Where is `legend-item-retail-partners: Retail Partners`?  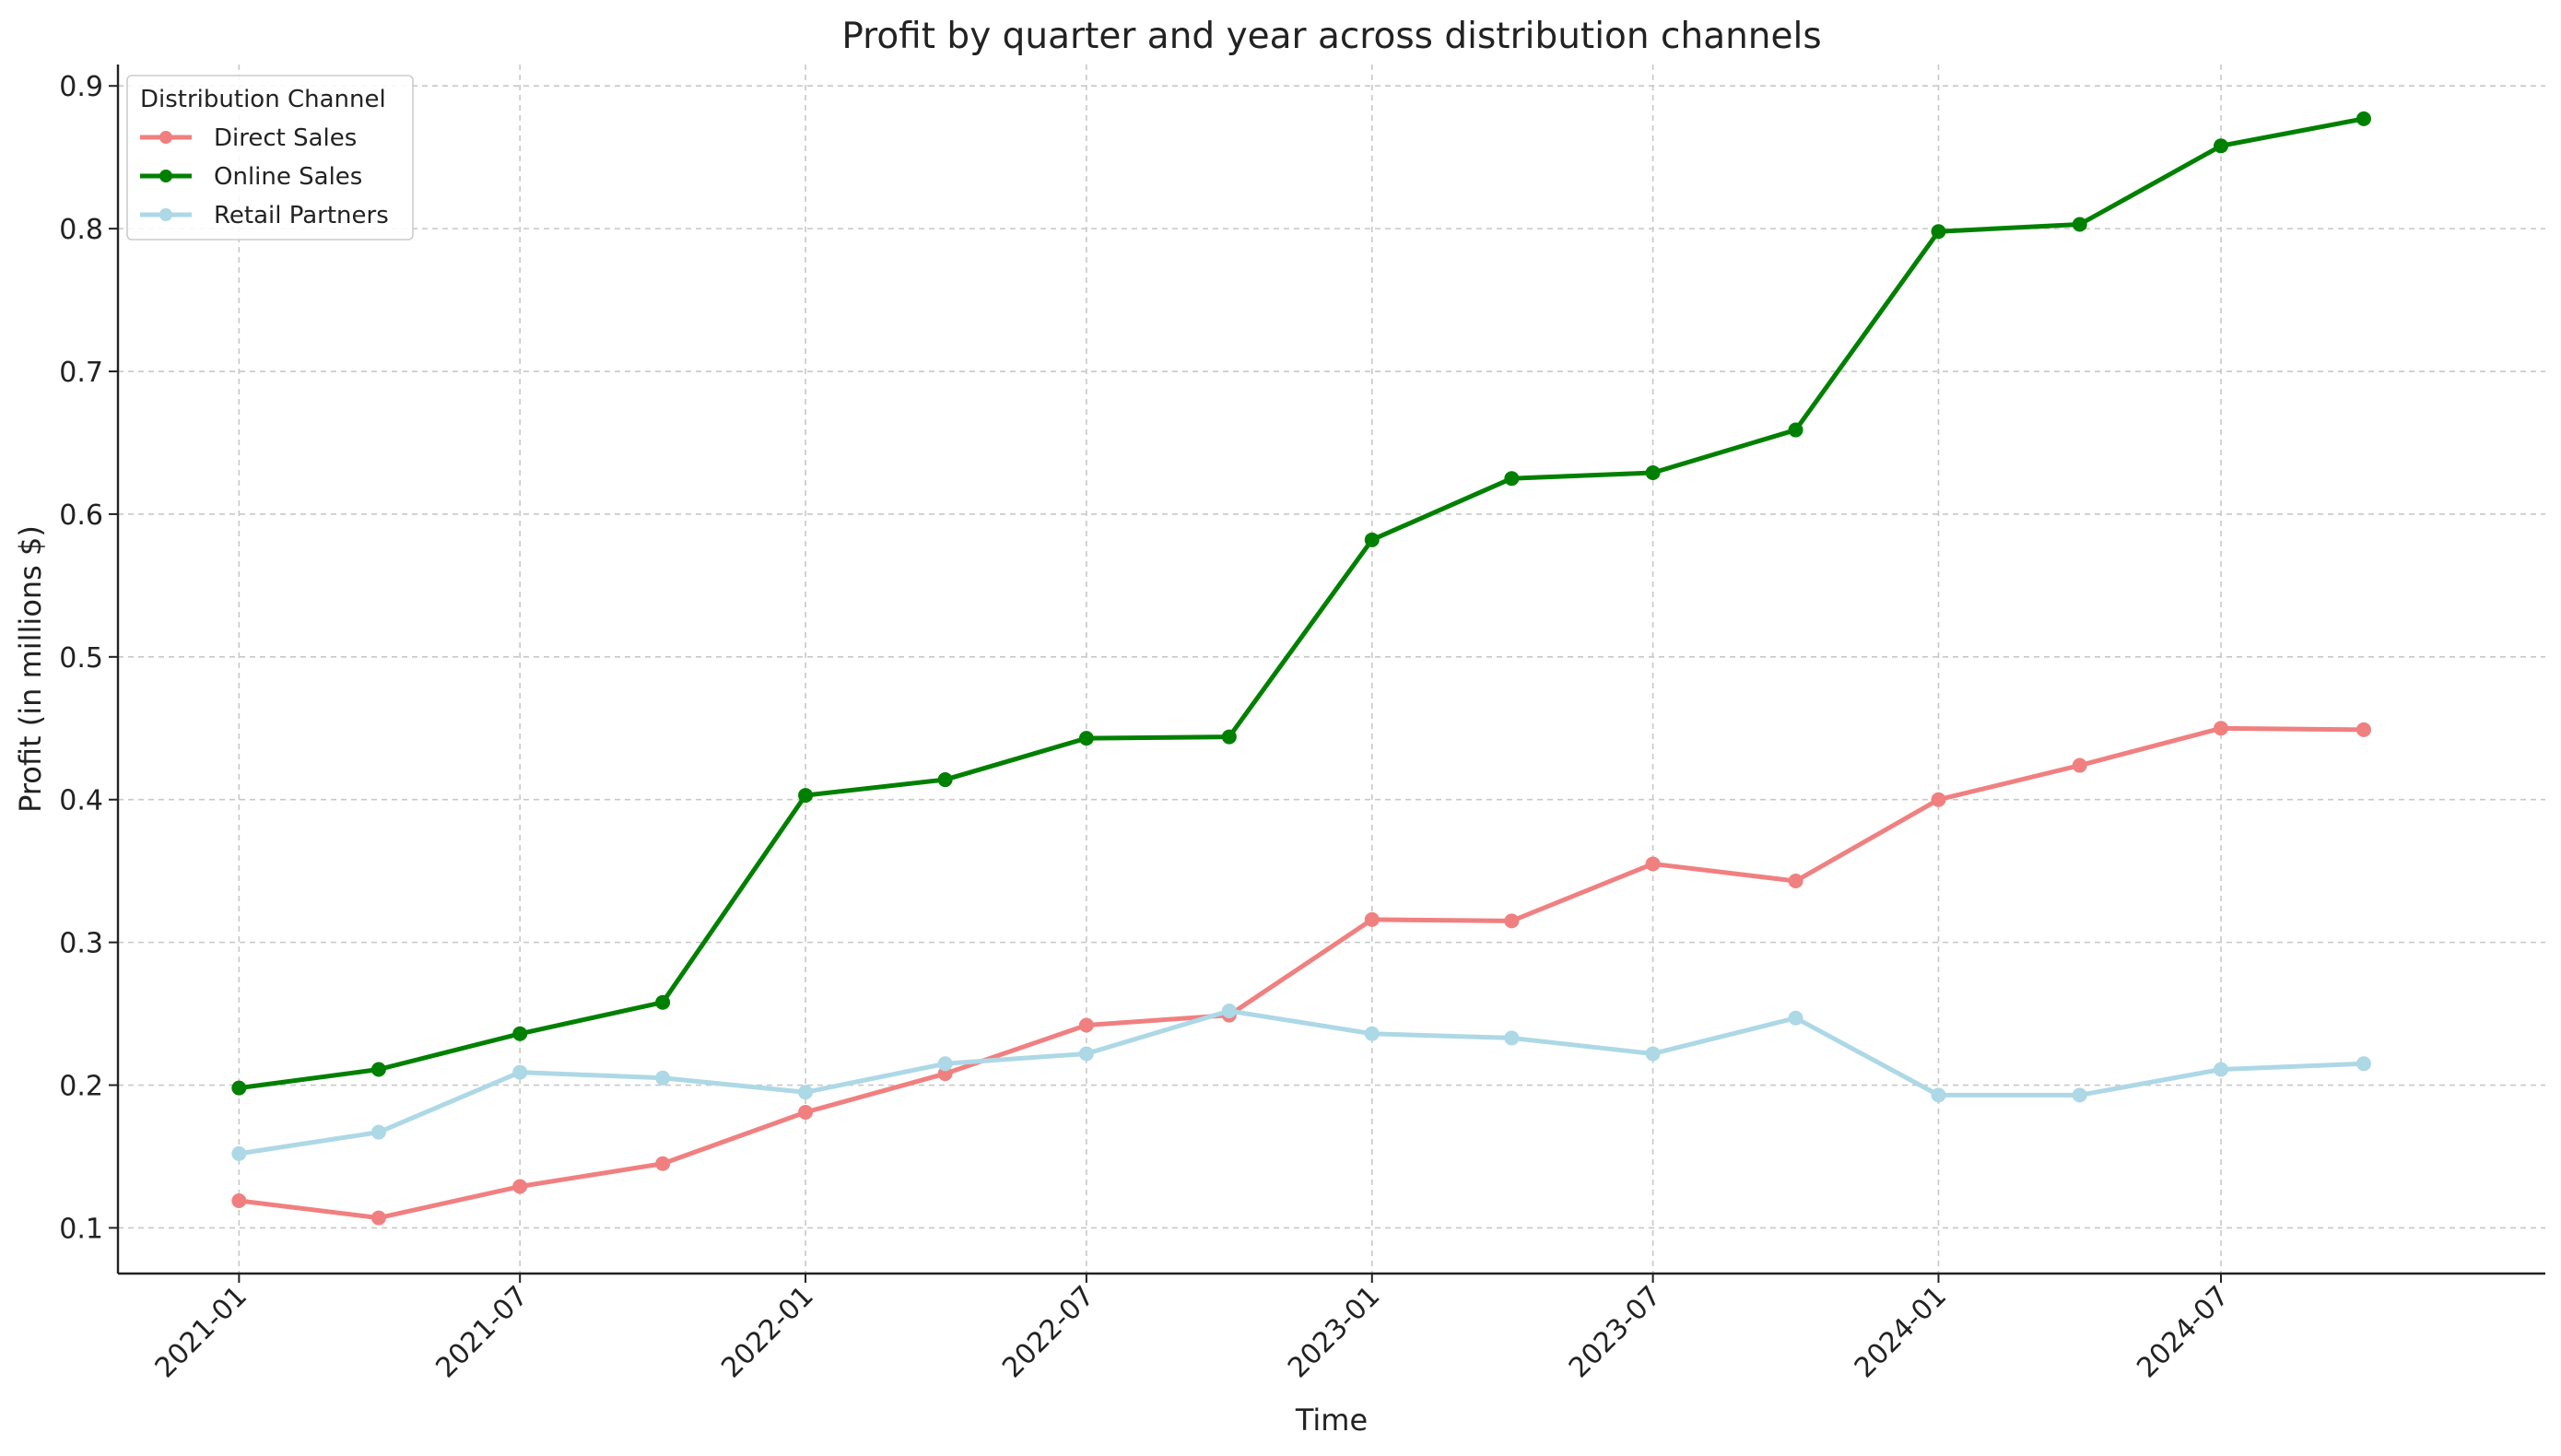 legend-item-retail-partners: Retail Partners is located at coordinates (265, 215).